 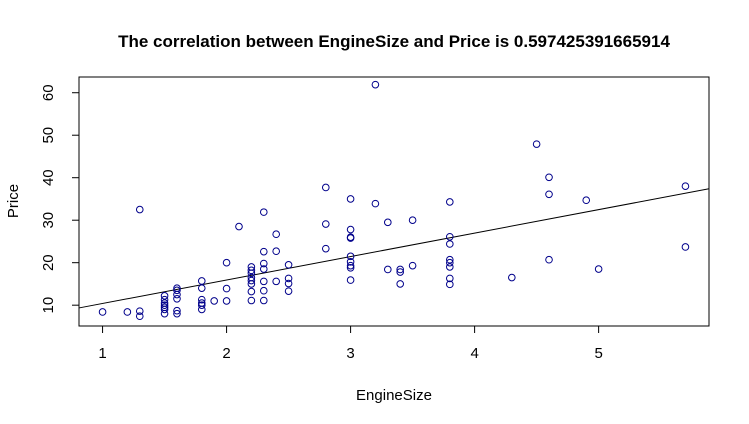 What do you see at coordinates (13, 201) in the screenshot?
I see `y-axis-label: Price` at bounding box center [13, 201].